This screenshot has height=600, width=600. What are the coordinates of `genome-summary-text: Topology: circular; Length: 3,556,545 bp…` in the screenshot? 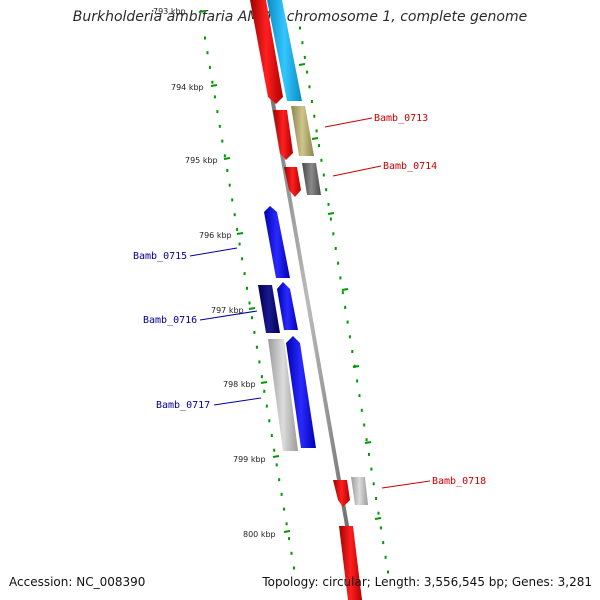 It's located at (427, 582).